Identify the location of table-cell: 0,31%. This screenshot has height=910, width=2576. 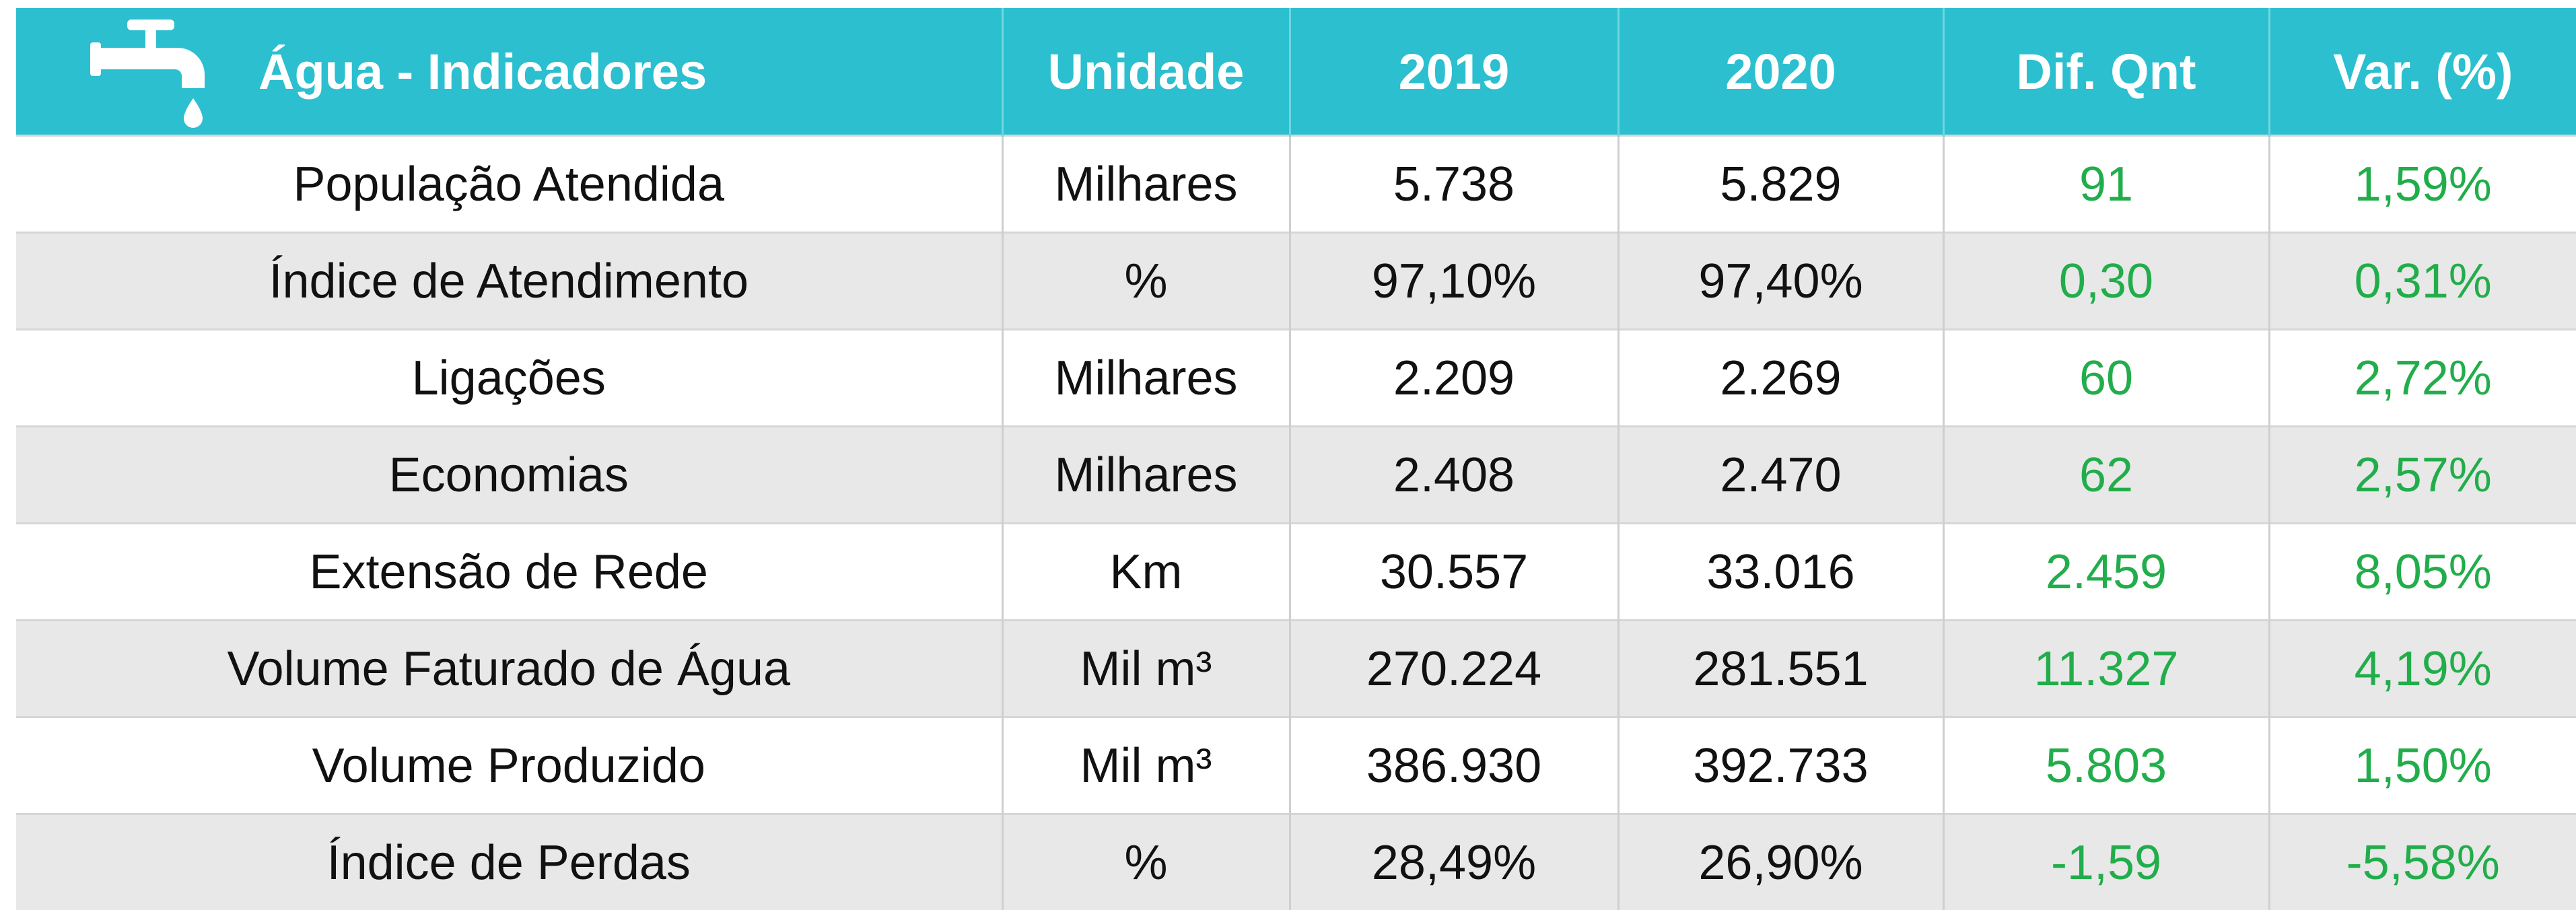
(2422, 282).